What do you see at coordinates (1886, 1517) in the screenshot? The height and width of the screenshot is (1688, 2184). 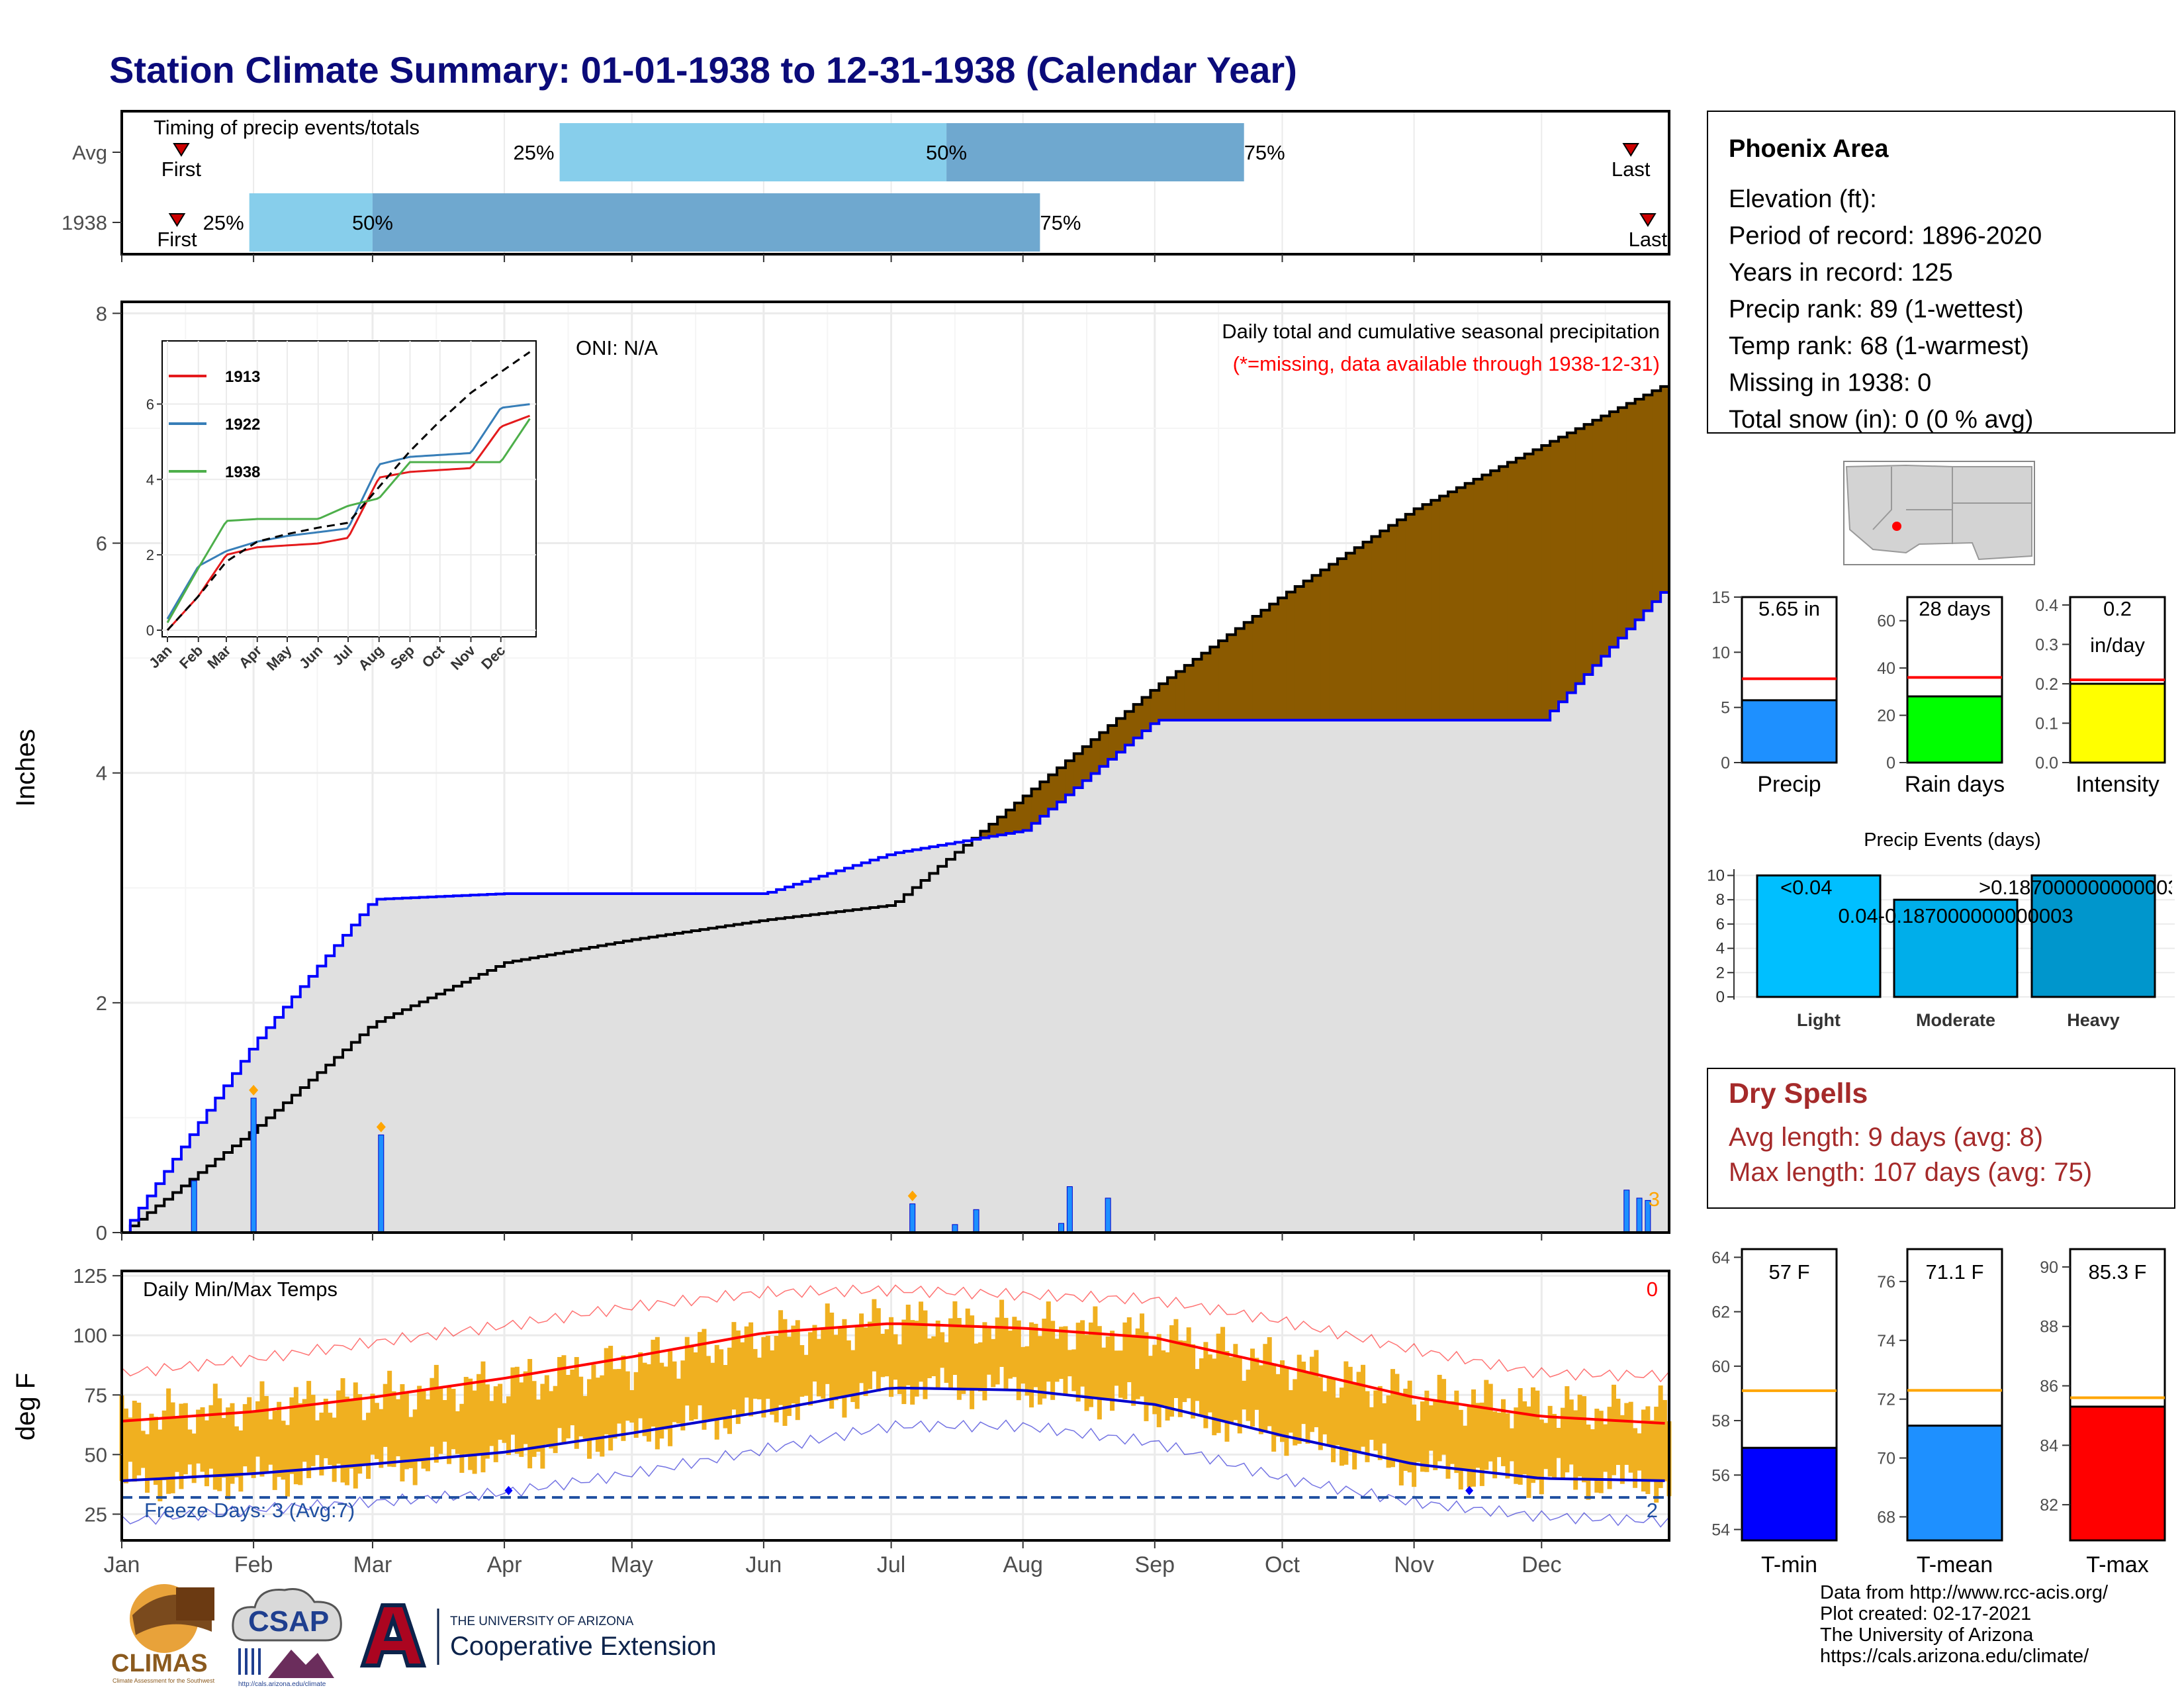 I see `temp-summary-y-tick-label: 68` at bounding box center [1886, 1517].